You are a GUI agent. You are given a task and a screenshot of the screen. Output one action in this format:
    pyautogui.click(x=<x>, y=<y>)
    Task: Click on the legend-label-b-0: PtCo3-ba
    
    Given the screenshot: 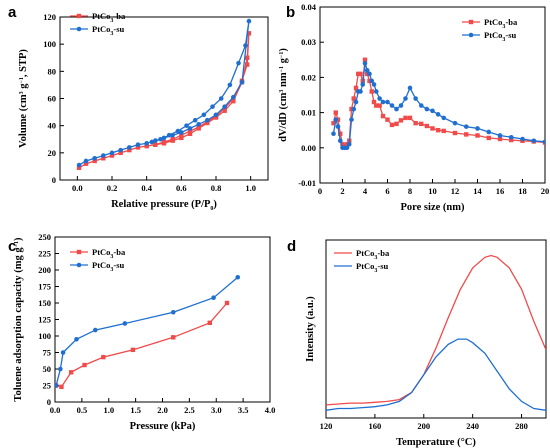 What is the action you would take?
    pyautogui.click(x=501, y=23)
    